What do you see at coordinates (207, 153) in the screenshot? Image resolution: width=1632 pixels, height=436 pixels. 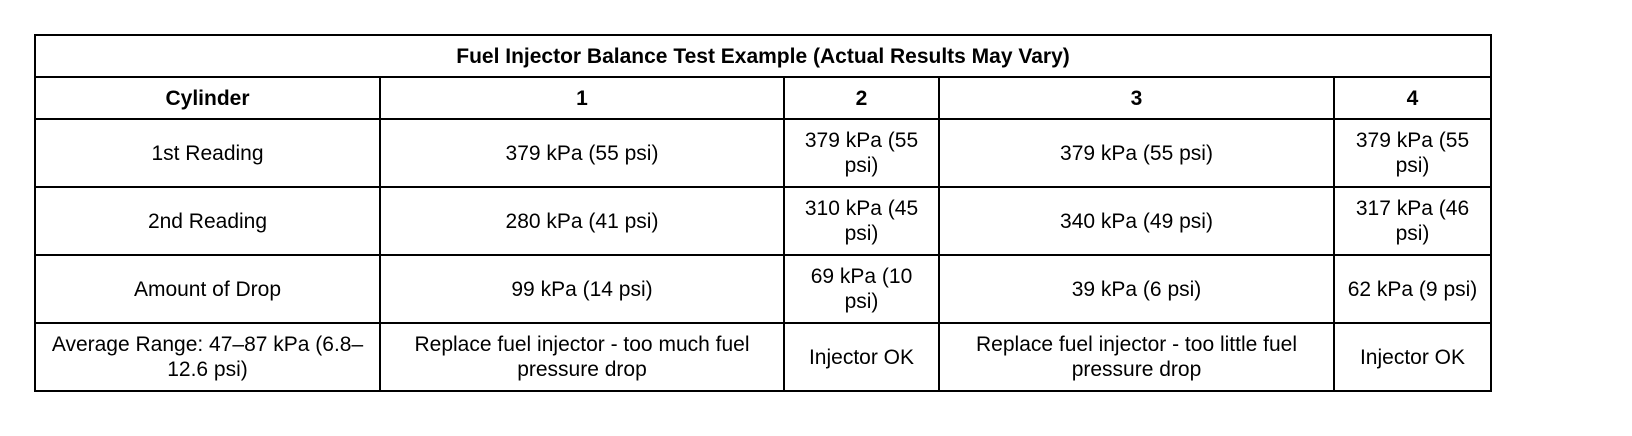 I see `row-label: 1st Reading` at bounding box center [207, 153].